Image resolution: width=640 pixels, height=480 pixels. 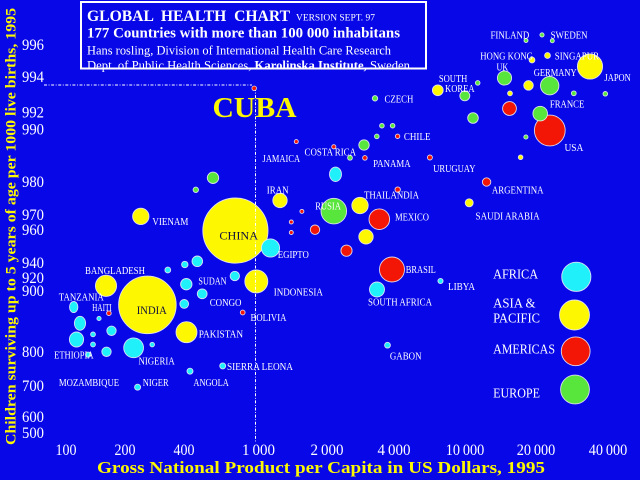 I want to click on svg-text: VERSION SEPT. 97, so click(x=336, y=18).